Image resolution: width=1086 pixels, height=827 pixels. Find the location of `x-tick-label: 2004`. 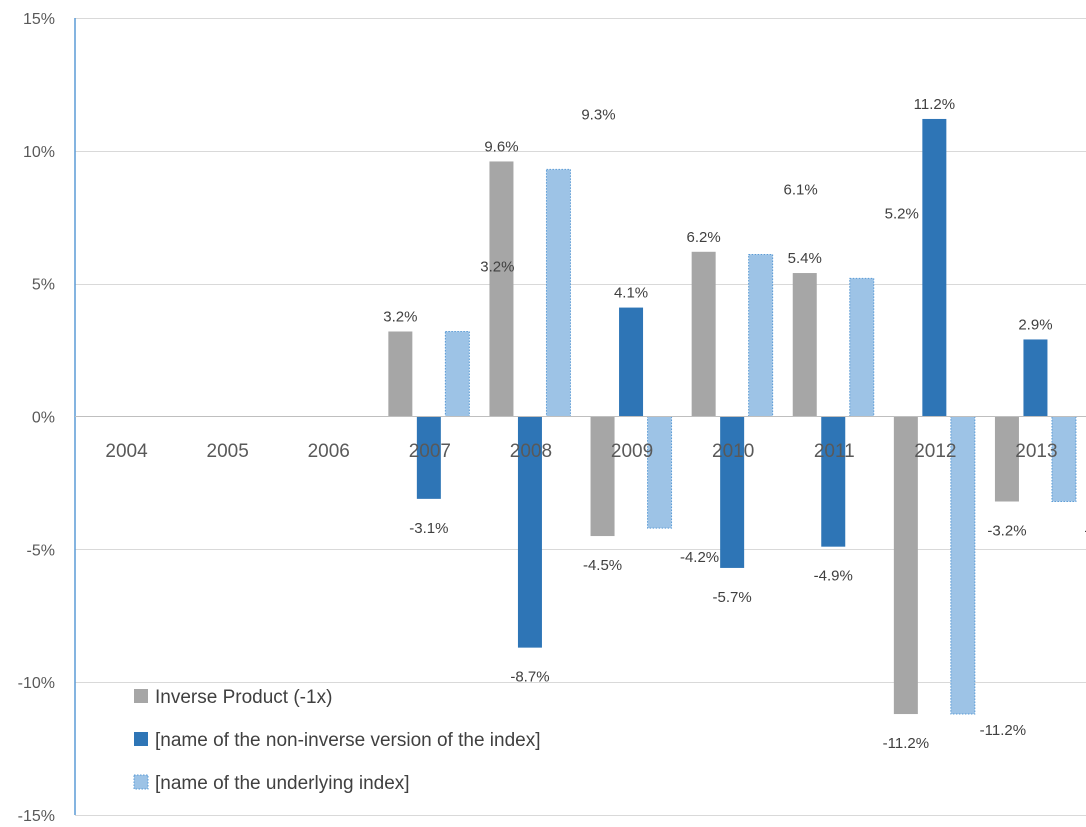

x-tick-label: 2004 is located at coordinates (126, 451).